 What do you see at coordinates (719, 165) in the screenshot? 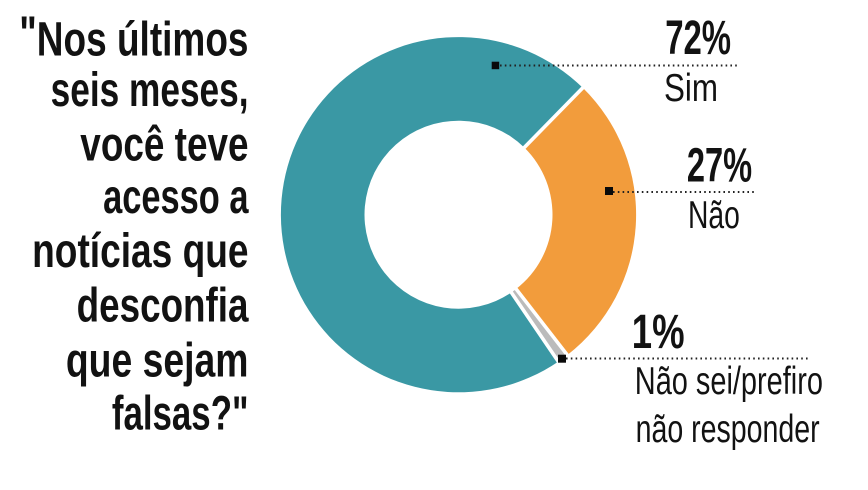
I see `svg-text: 27%` at bounding box center [719, 165].